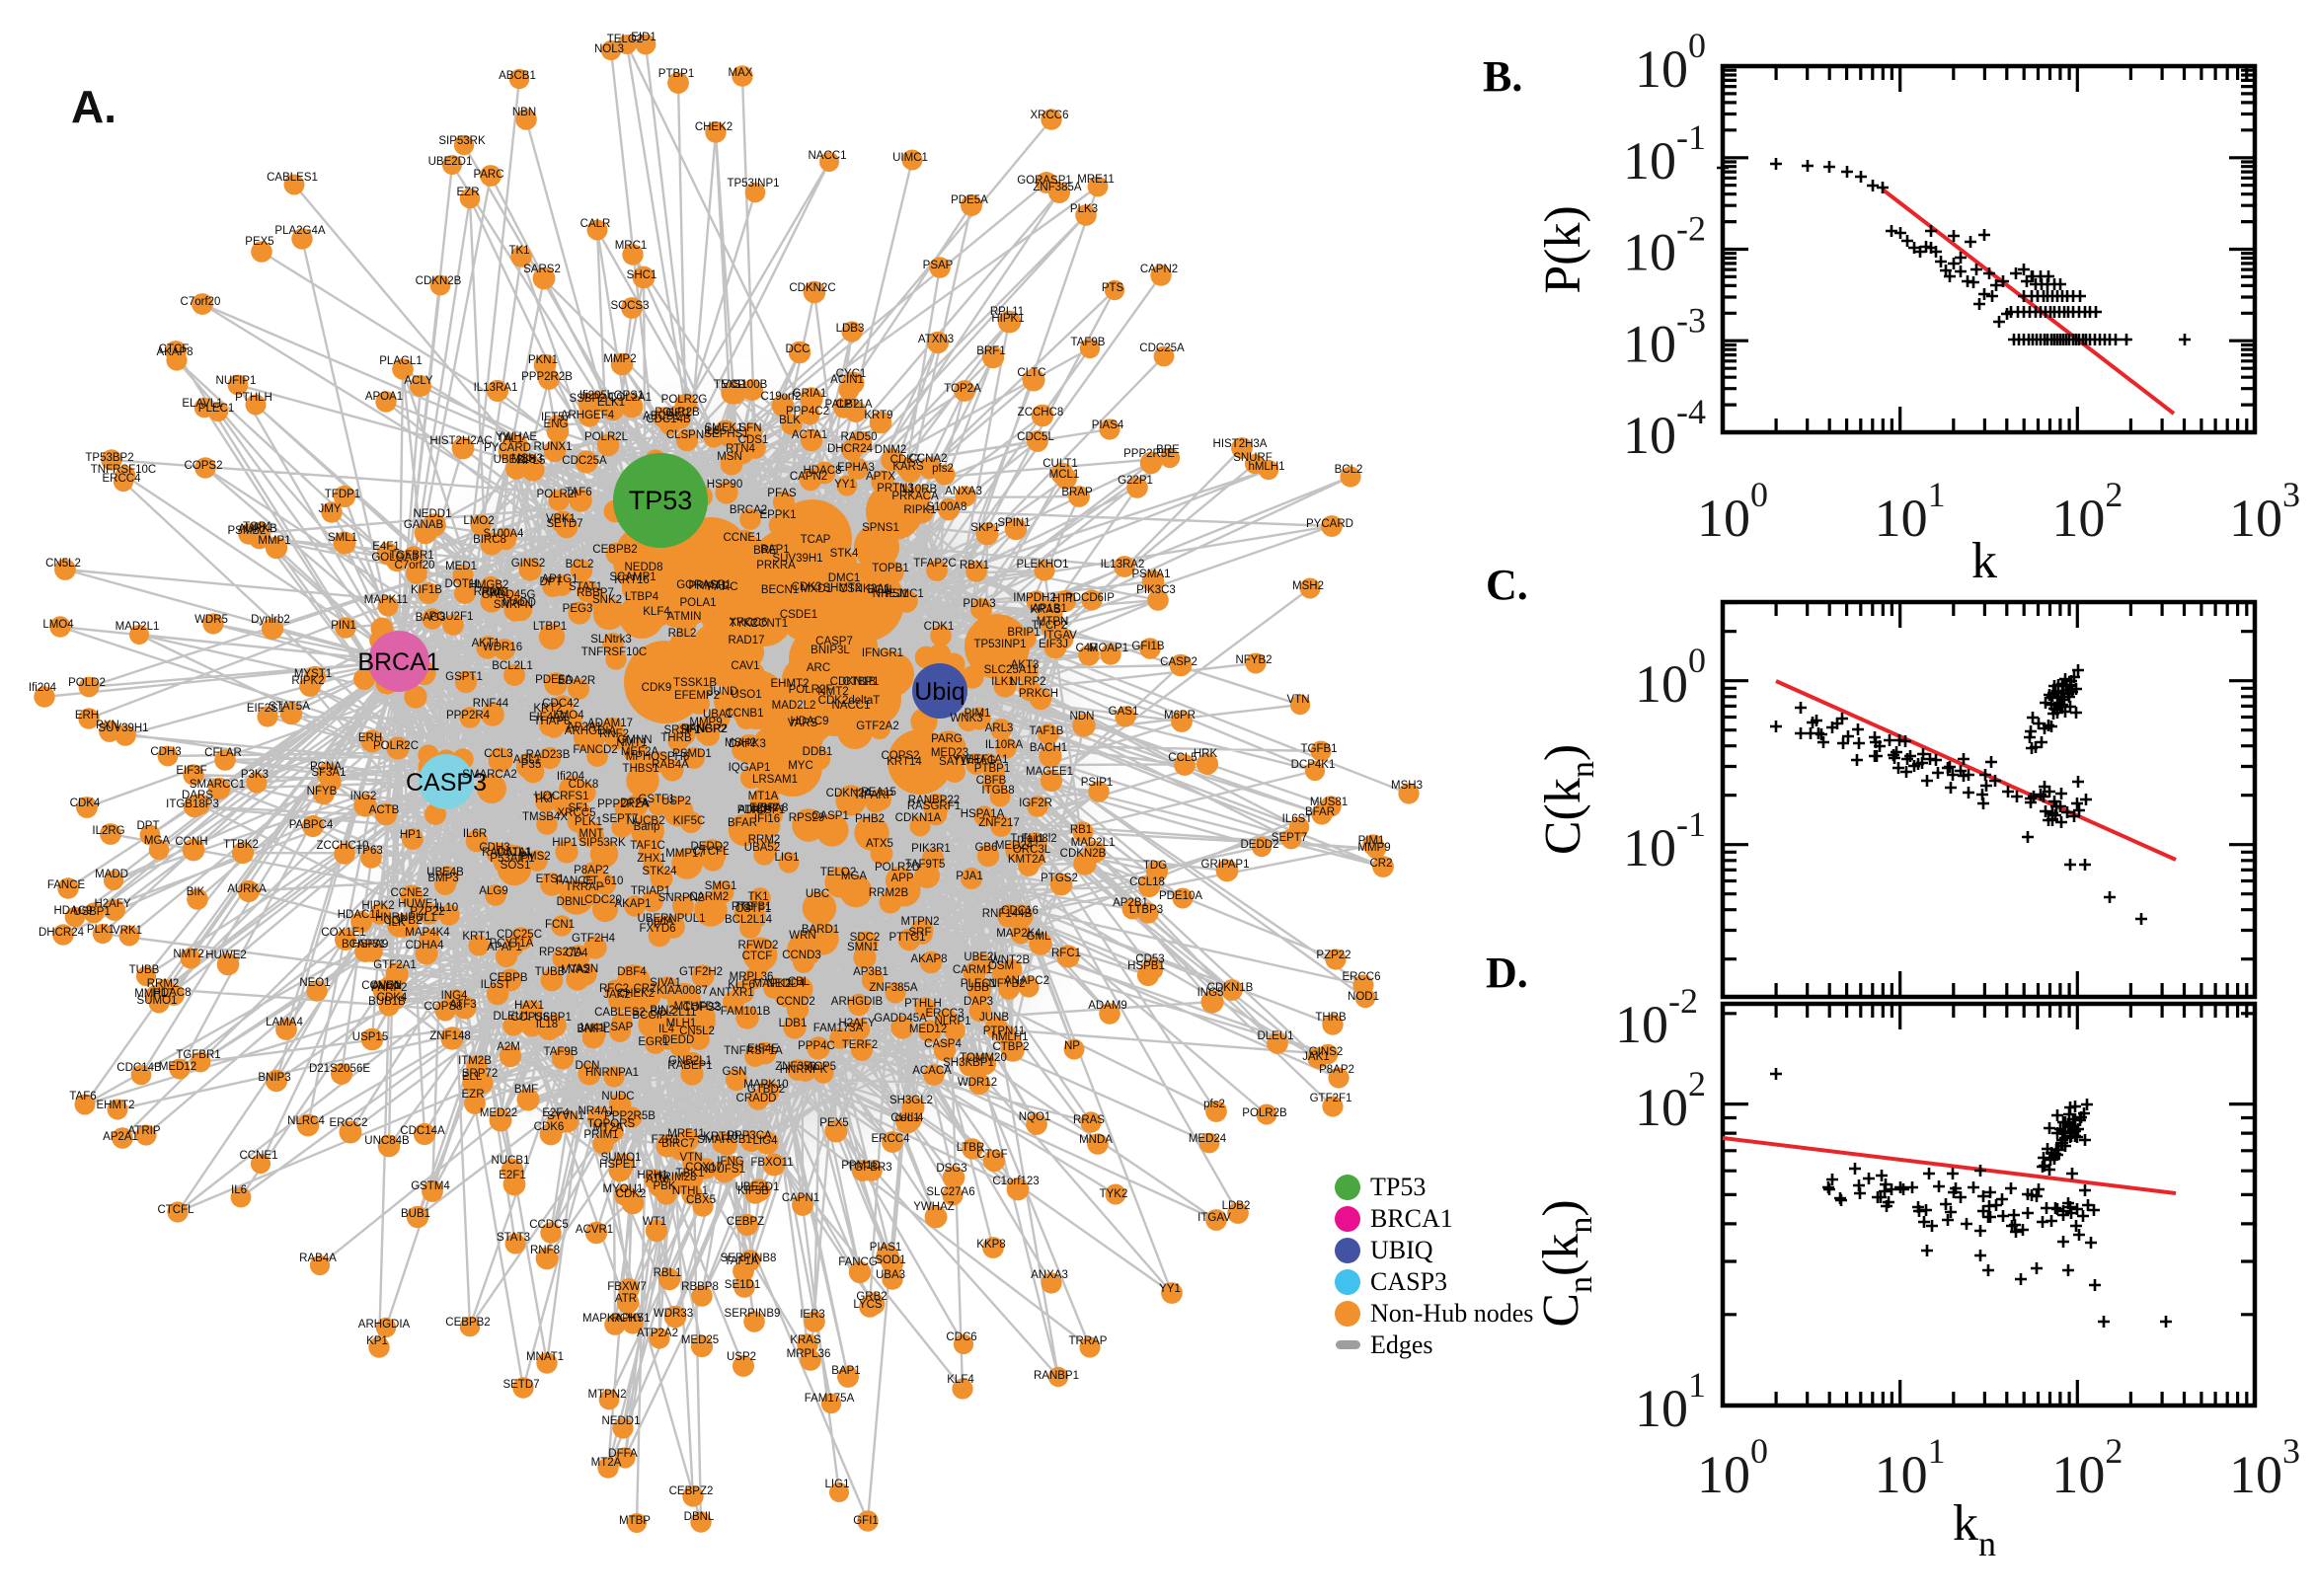 The height and width of the screenshot is (1596, 2316). What do you see at coordinates (1063, 599) in the screenshot?
I see `svg-text: HTT` at bounding box center [1063, 599].